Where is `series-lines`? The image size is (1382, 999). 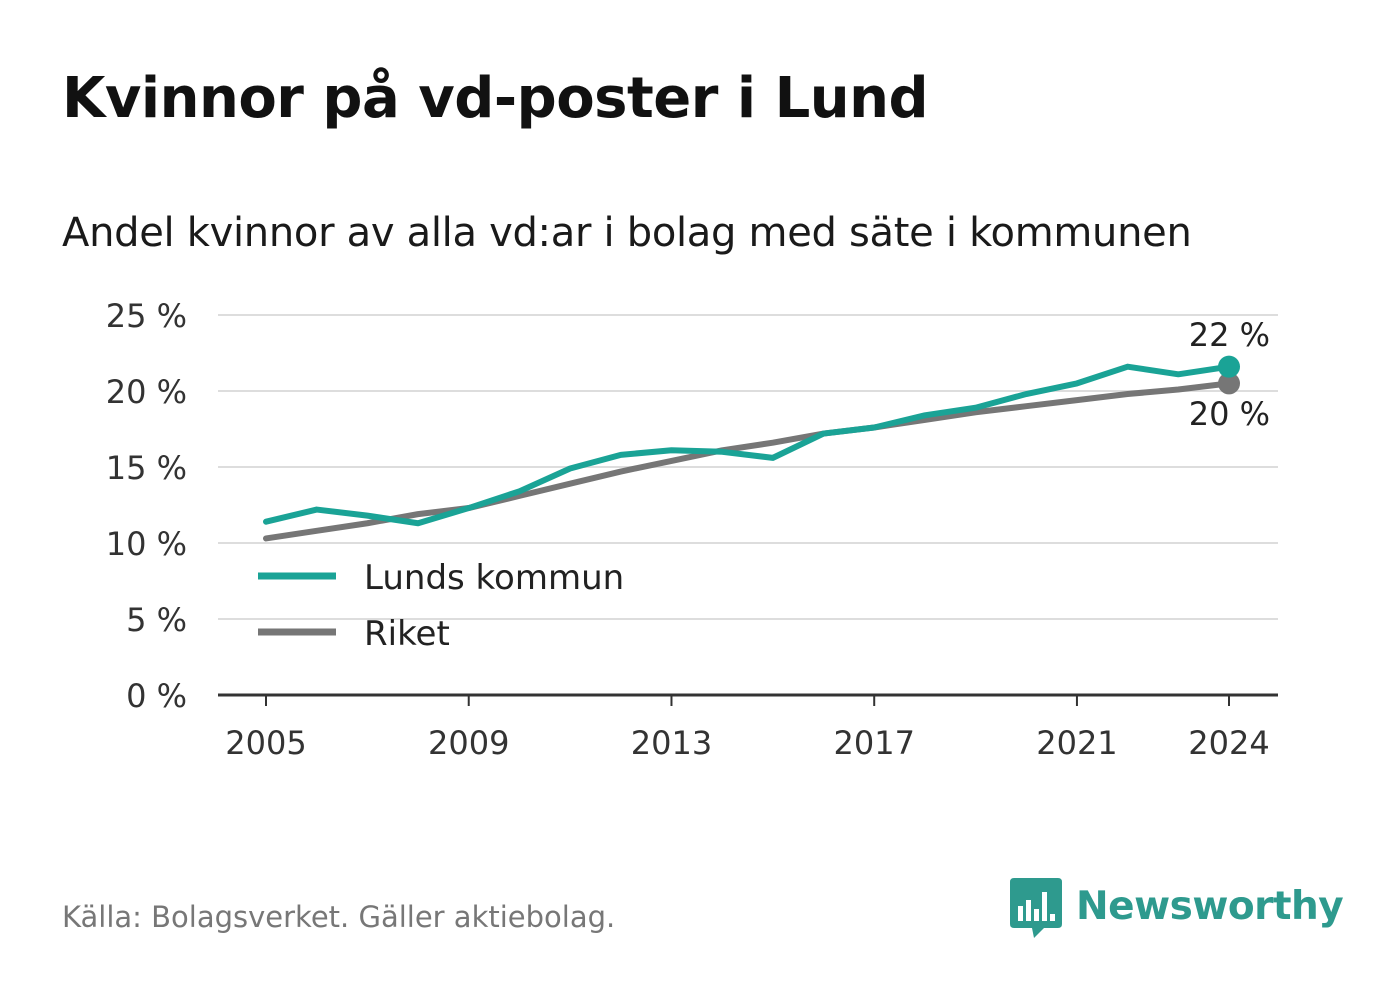
series-lines is located at coordinates (751, 448).